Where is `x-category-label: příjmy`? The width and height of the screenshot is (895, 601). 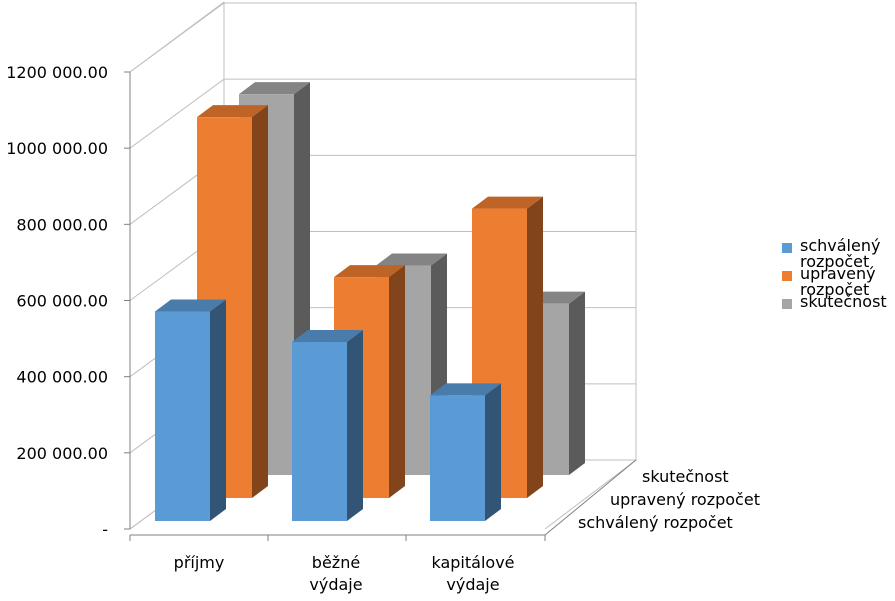 x-category-label: příjmy is located at coordinates (199, 562).